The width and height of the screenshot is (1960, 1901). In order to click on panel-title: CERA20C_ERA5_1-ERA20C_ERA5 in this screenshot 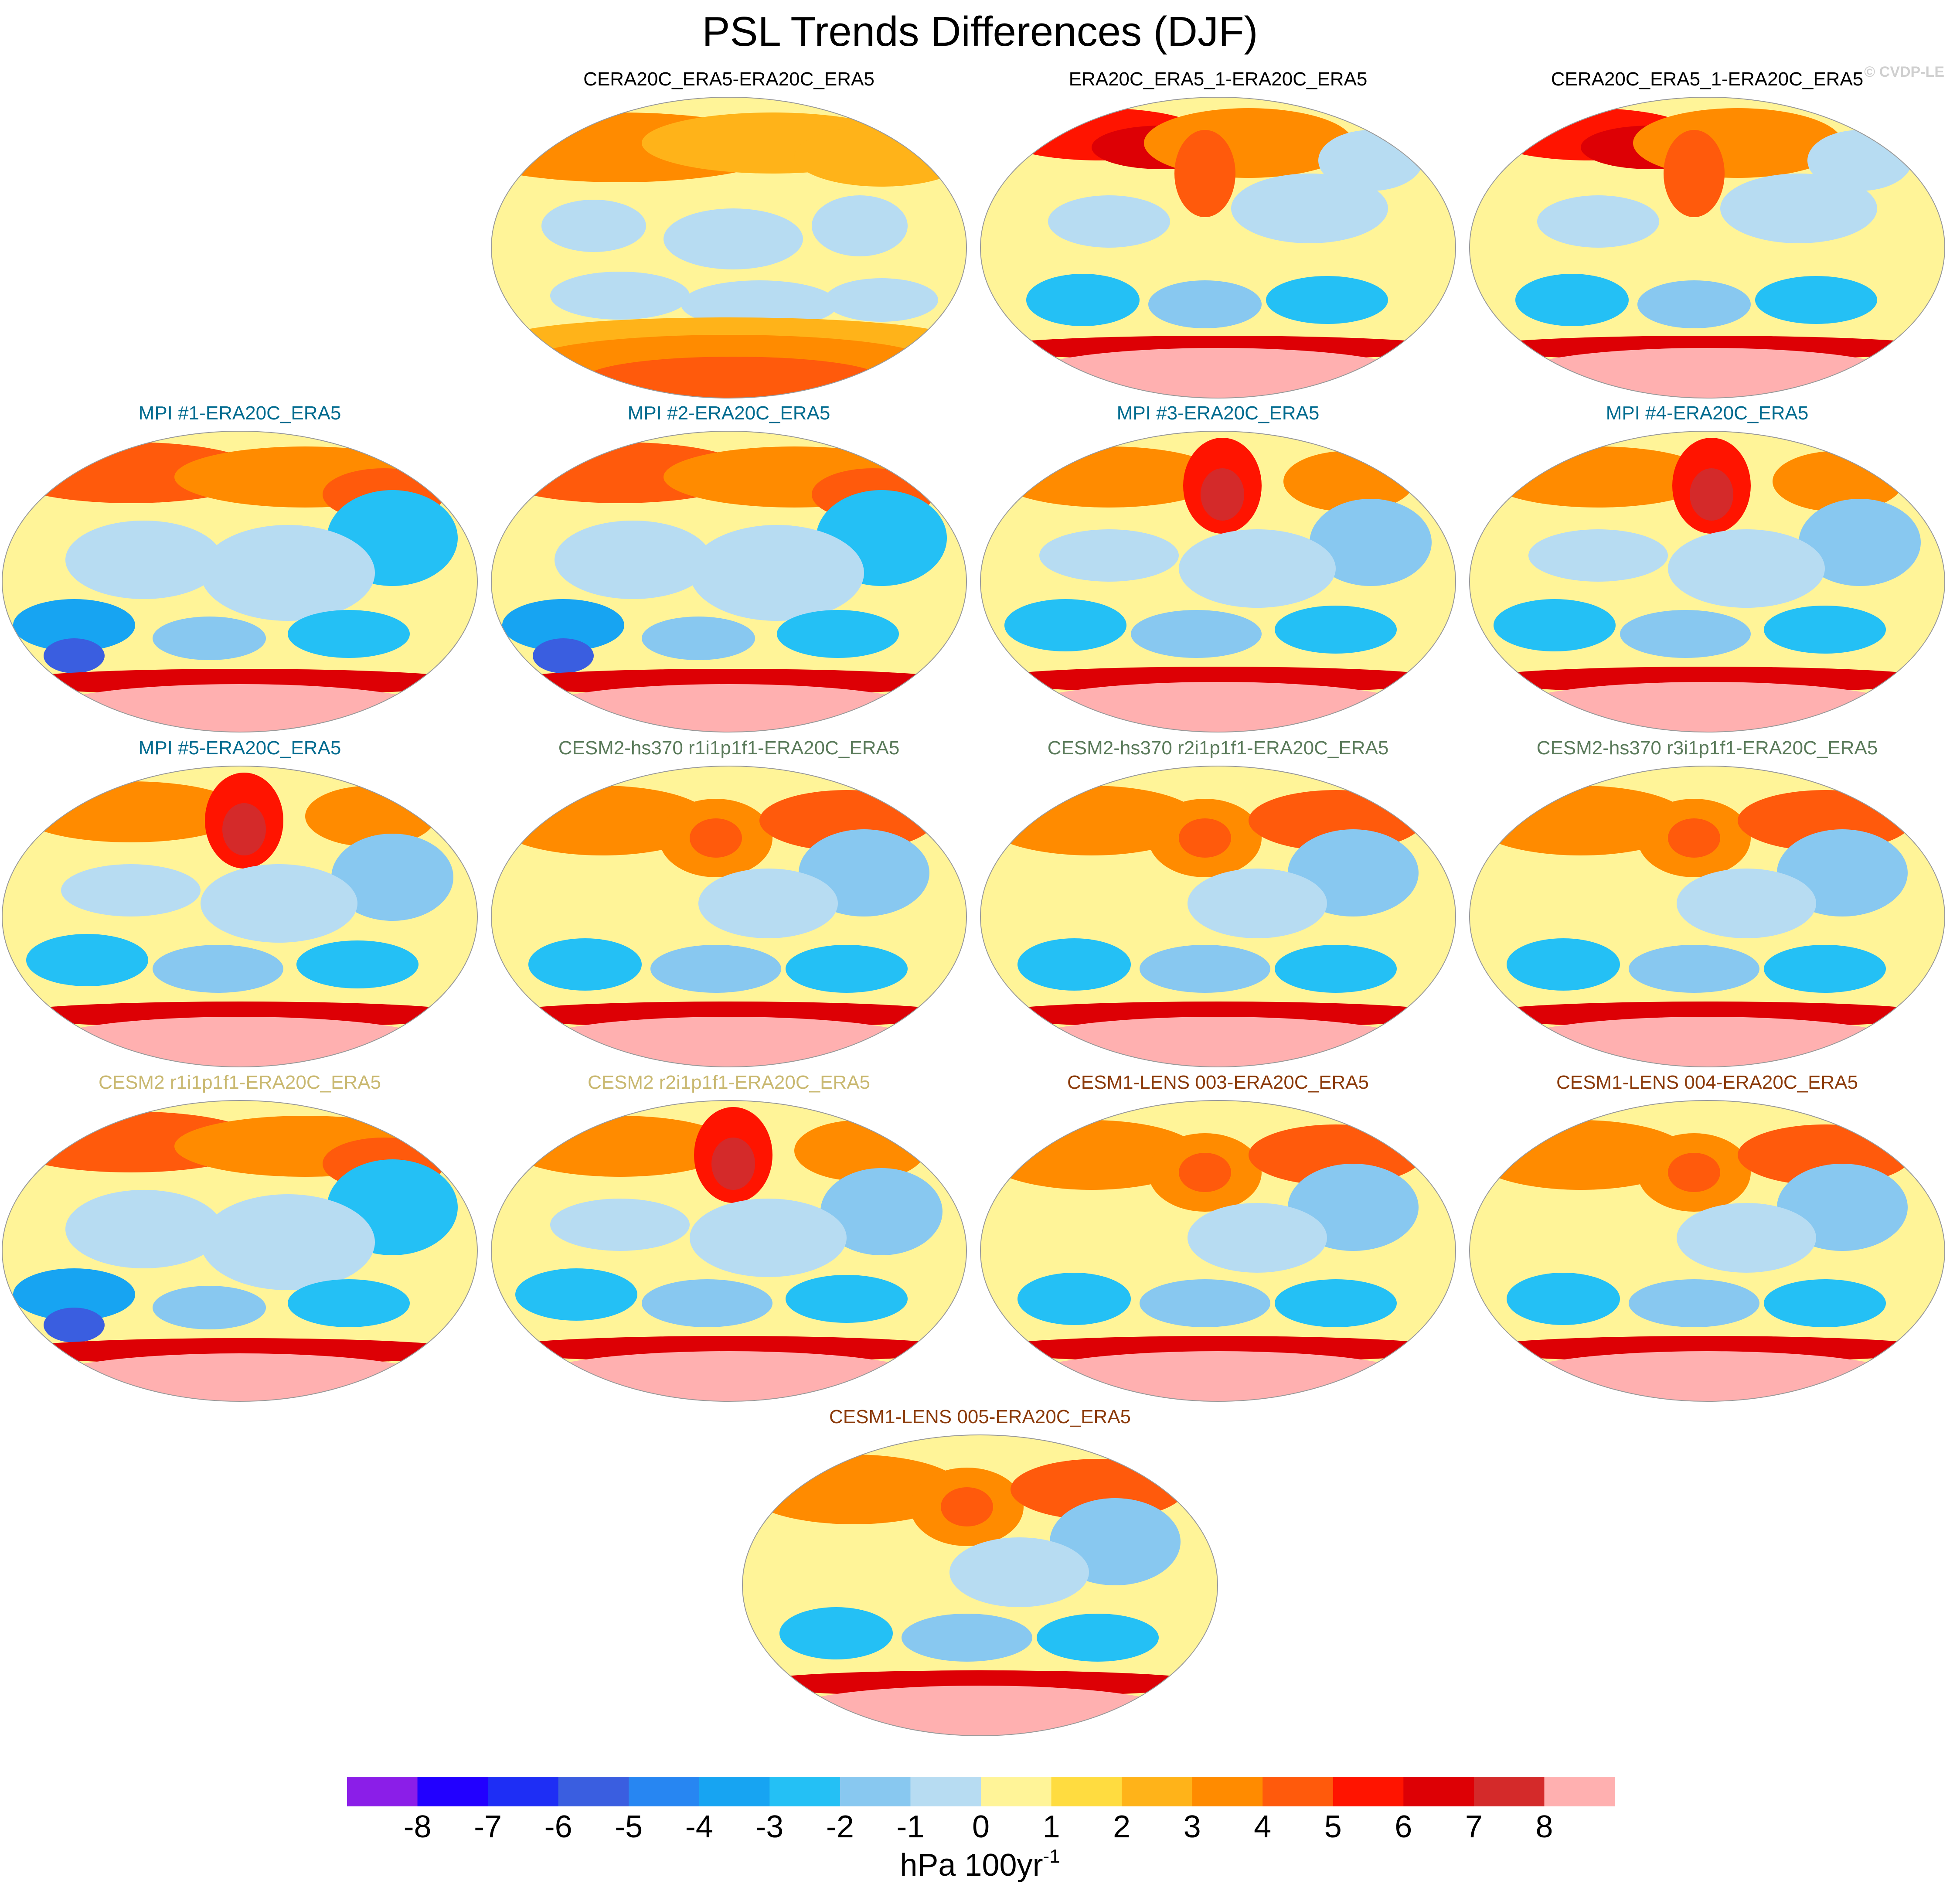, I will do `click(1707, 79)`.